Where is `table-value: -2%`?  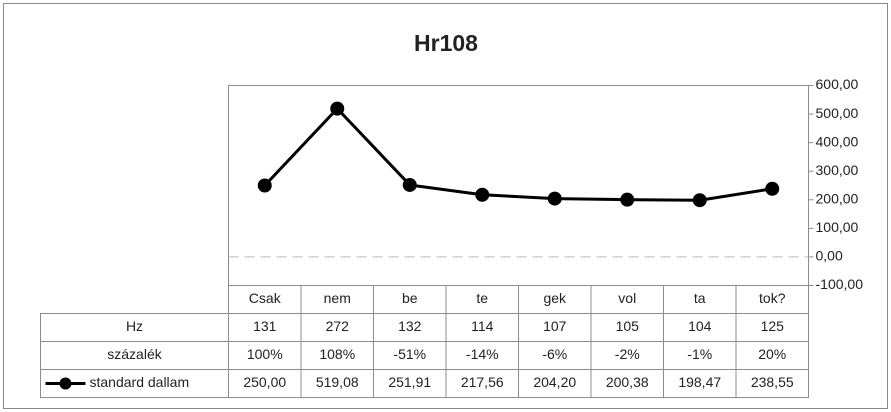 table-value: -2% is located at coordinates (627, 354).